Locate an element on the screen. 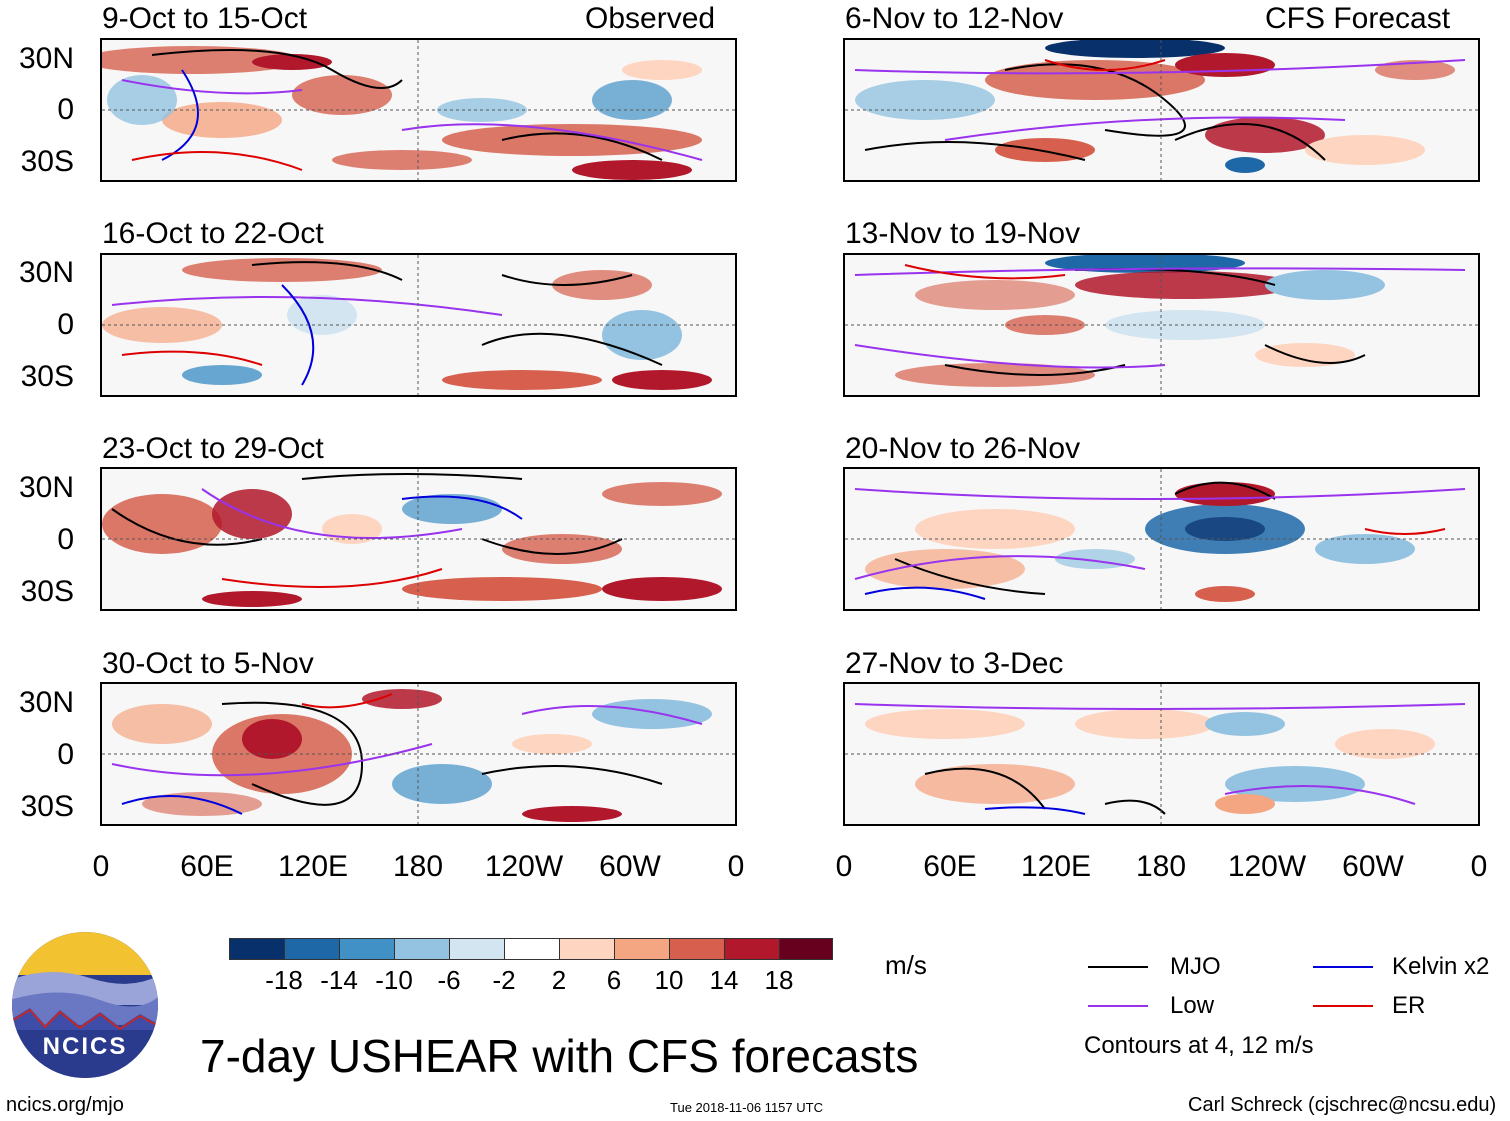 Image resolution: width=1510 pixels, height=1121 pixels. colorbar-tick: -14 is located at coordinates (339, 980).